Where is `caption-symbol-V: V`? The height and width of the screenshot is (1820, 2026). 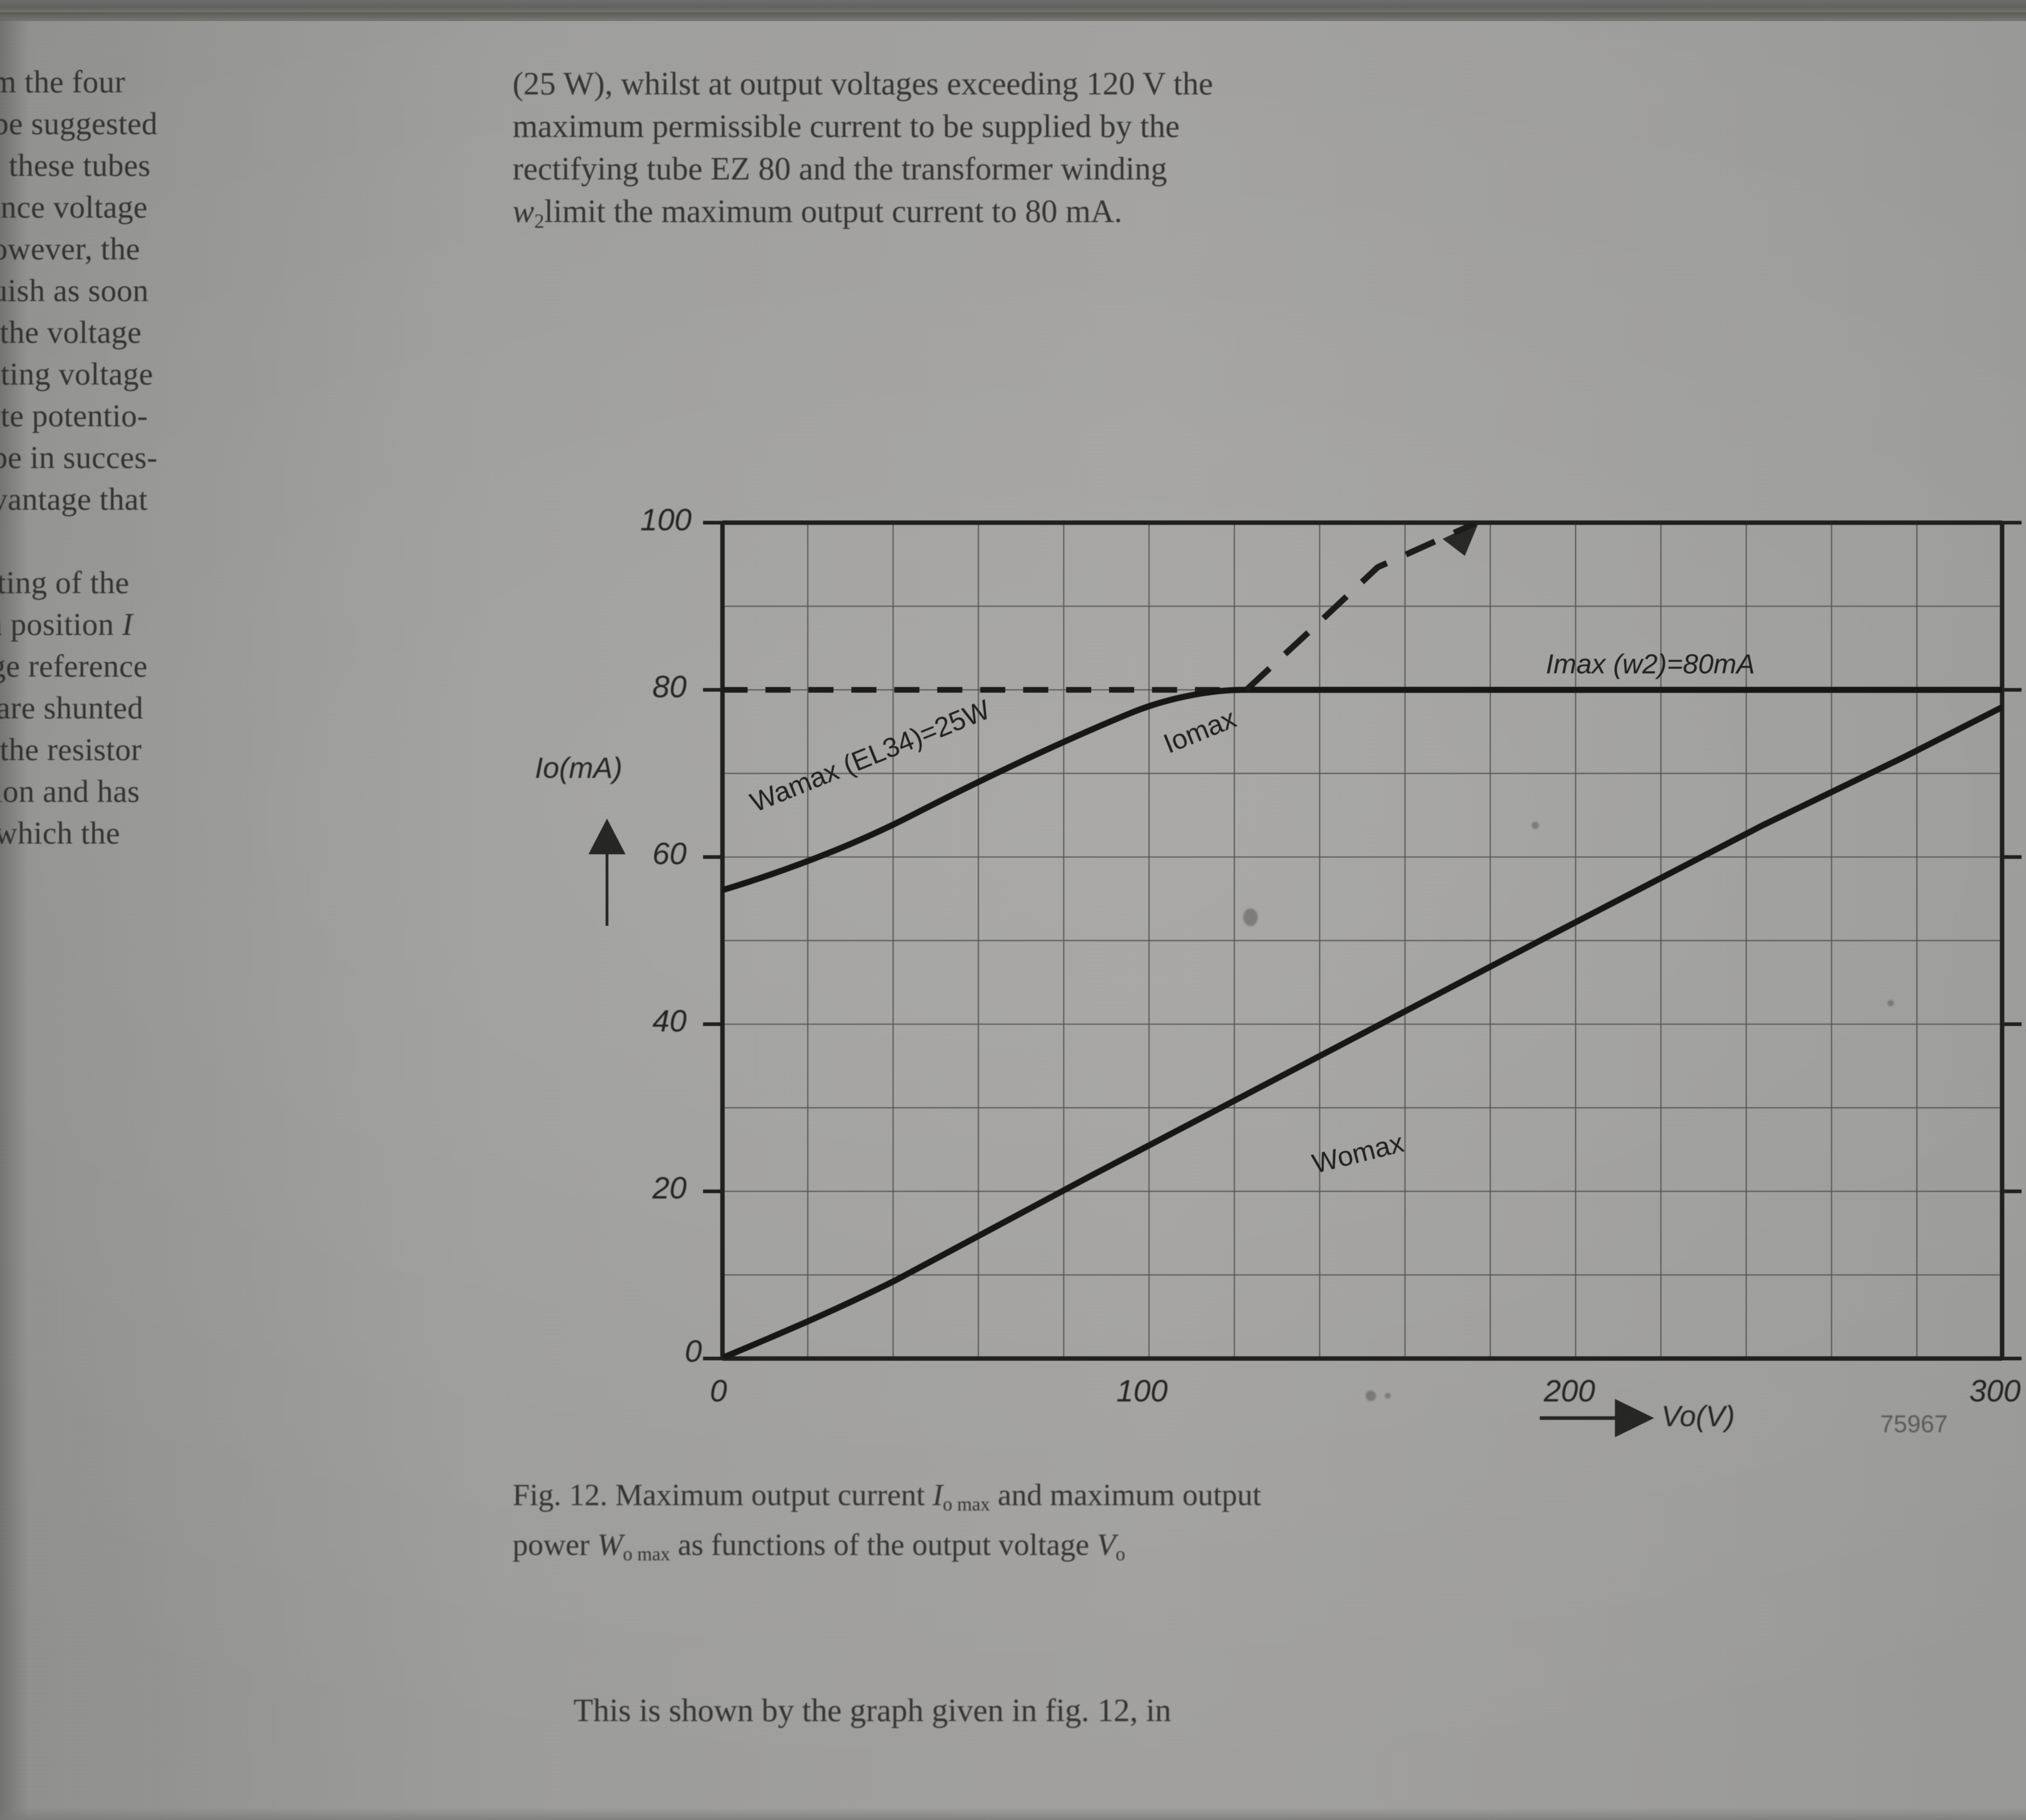
caption-symbol-V: V is located at coordinates (1106, 1545).